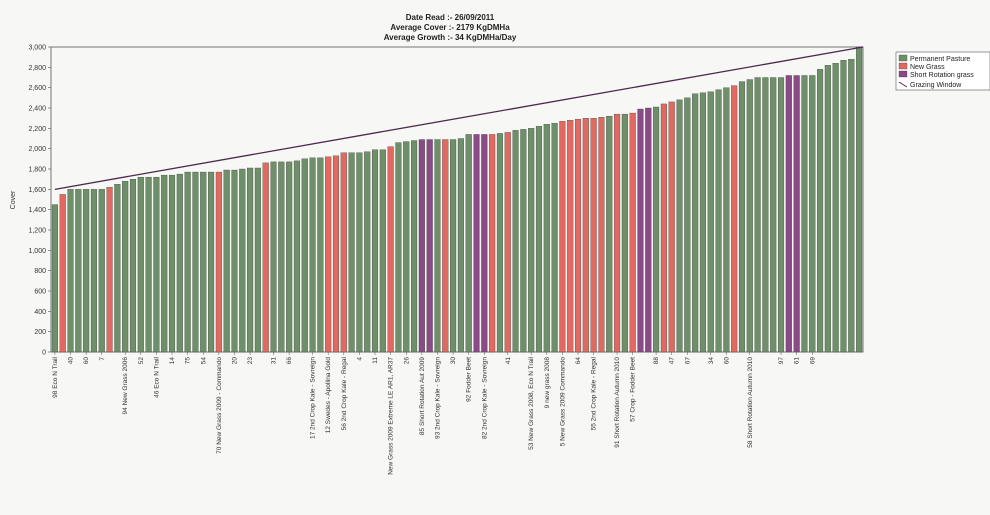 Image resolution: width=990 pixels, height=515 pixels. Describe the element at coordinates (344, 393) in the screenshot. I see `x-tick-label: 56 2nd Crop Kale - Regal` at that location.